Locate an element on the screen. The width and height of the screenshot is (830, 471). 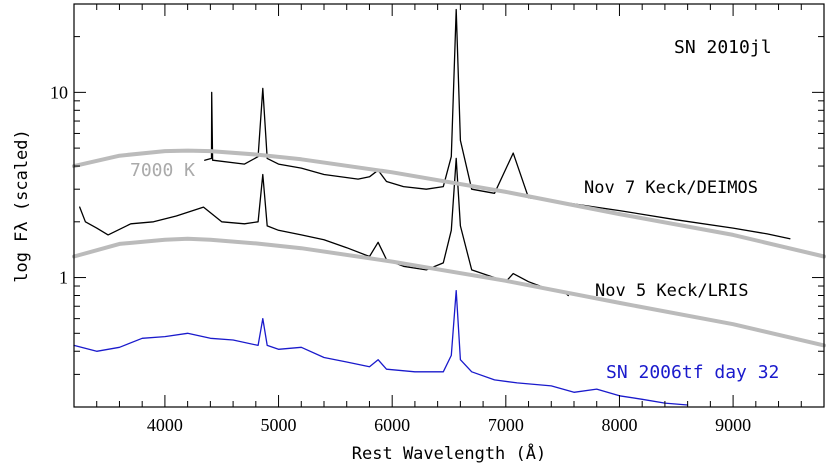
x-tick-label: 5000 is located at coordinates (279, 425).